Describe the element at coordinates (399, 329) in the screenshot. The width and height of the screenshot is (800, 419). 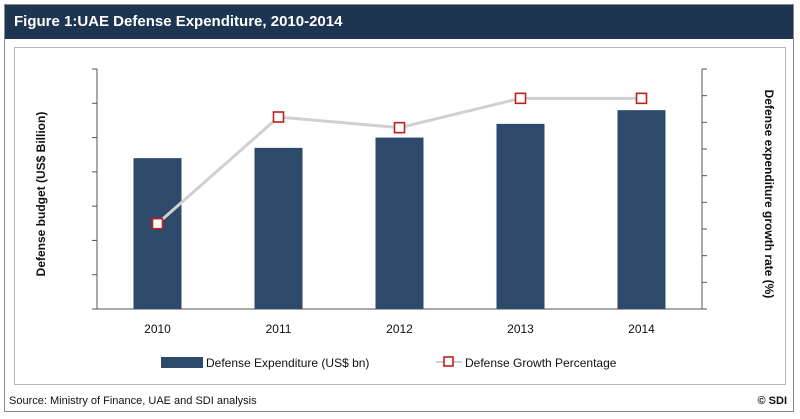
I see `x-tick-label: 2012` at that location.